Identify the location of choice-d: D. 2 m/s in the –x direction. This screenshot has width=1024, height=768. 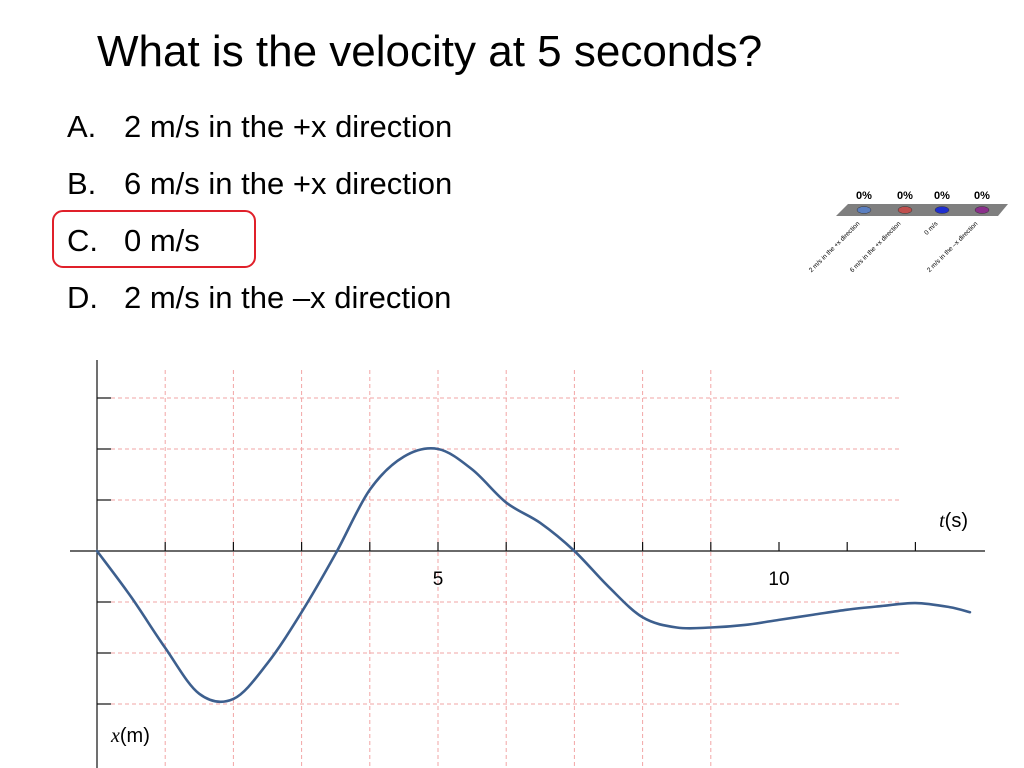
(259, 303).